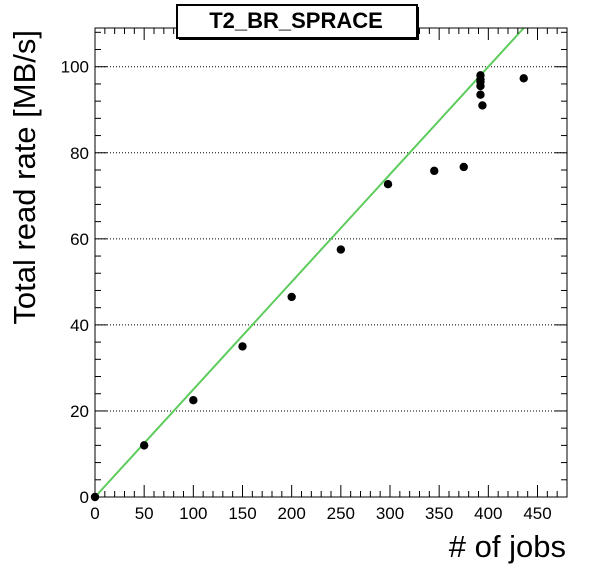  I want to click on y-tick-label: 40, so click(79, 325).